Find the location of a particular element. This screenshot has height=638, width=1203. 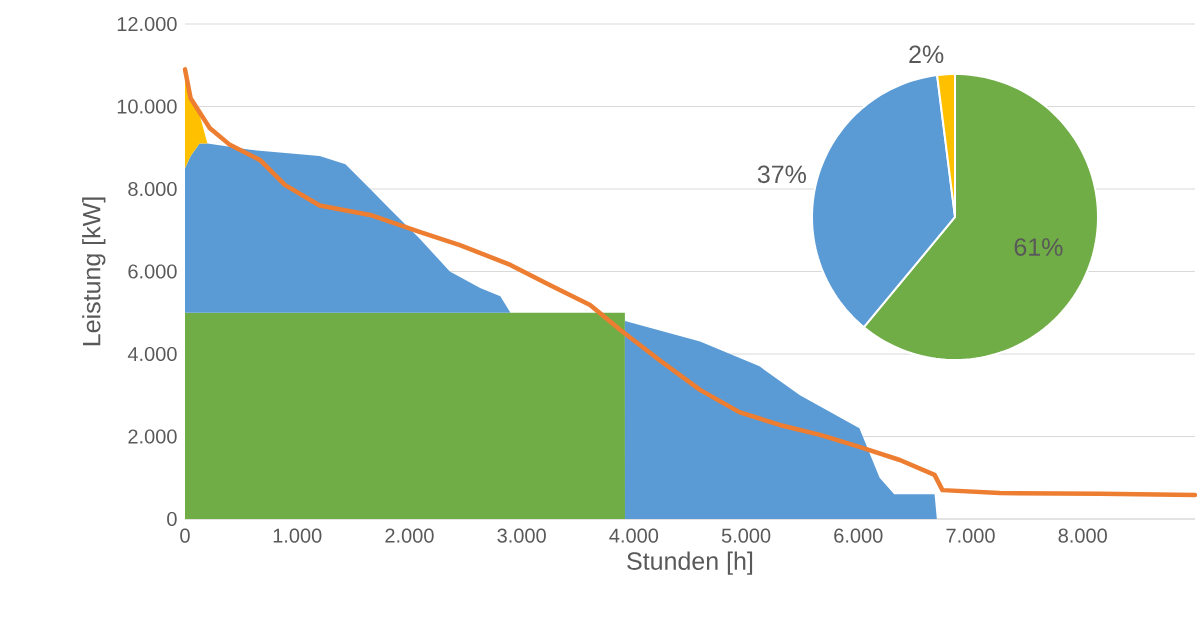

x-tick-label: 4.000 is located at coordinates (634, 535).